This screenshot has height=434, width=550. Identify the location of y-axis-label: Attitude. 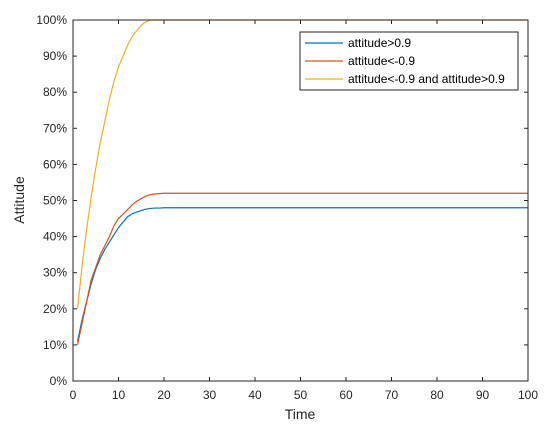
(19, 200).